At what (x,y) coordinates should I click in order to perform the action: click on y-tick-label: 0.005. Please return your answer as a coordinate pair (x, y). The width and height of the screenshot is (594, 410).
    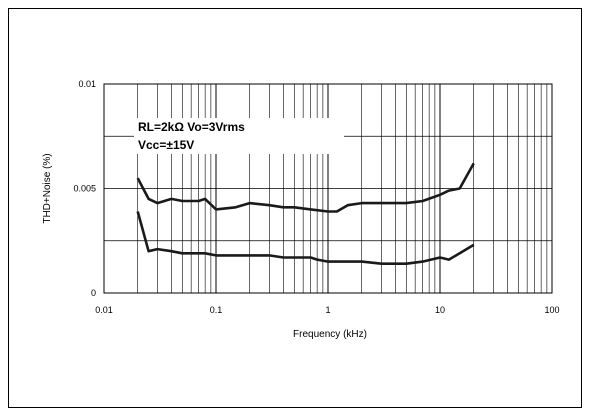
    Looking at the image, I should click on (84, 189).